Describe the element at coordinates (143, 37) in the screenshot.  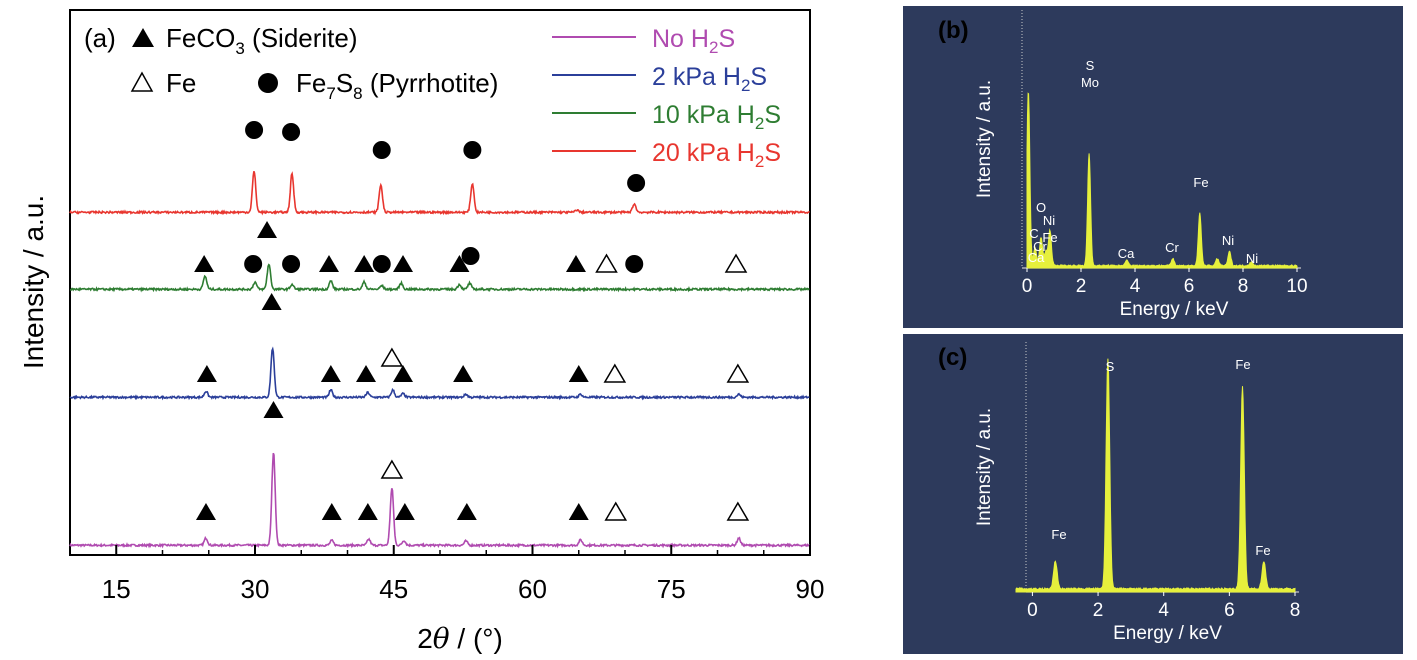
I see `legend-siderite-symbol` at that location.